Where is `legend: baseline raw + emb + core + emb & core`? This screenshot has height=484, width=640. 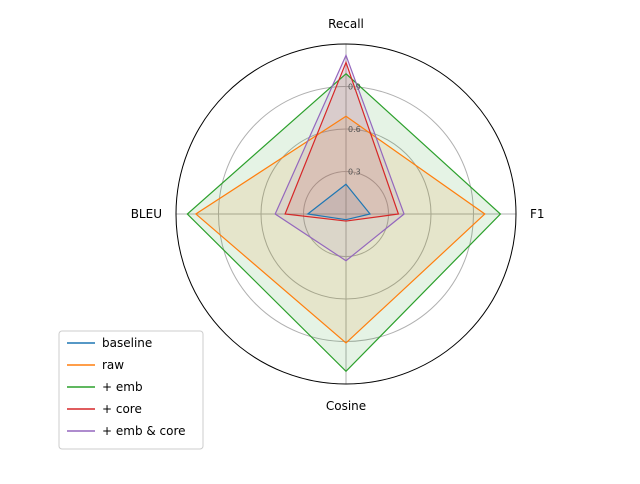
legend: baseline raw + emb + core + emb & core is located at coordinates (131, 390).